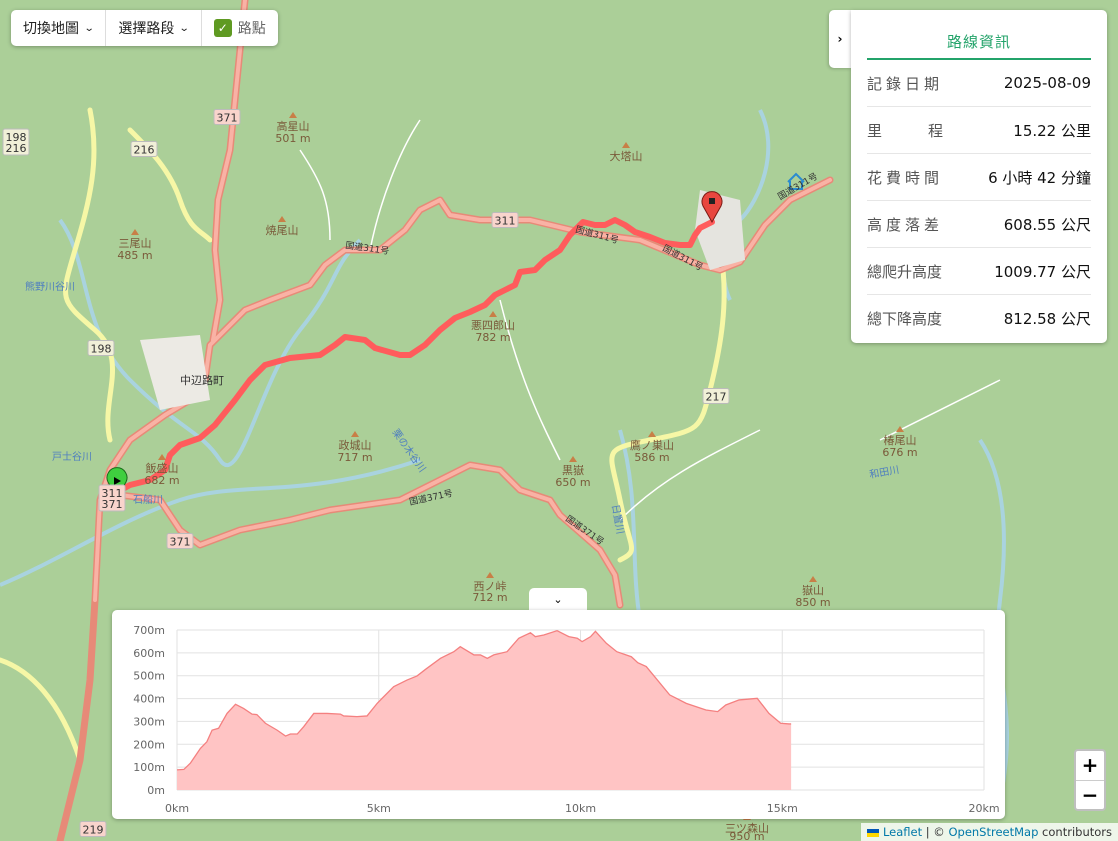 This screenshot has width=1118, height=841. Describe the element at coordinates (979, 271) in the screenshot. I see `info-row-total-ascent: 總爬升高度 1009.77 公尺` at that location.